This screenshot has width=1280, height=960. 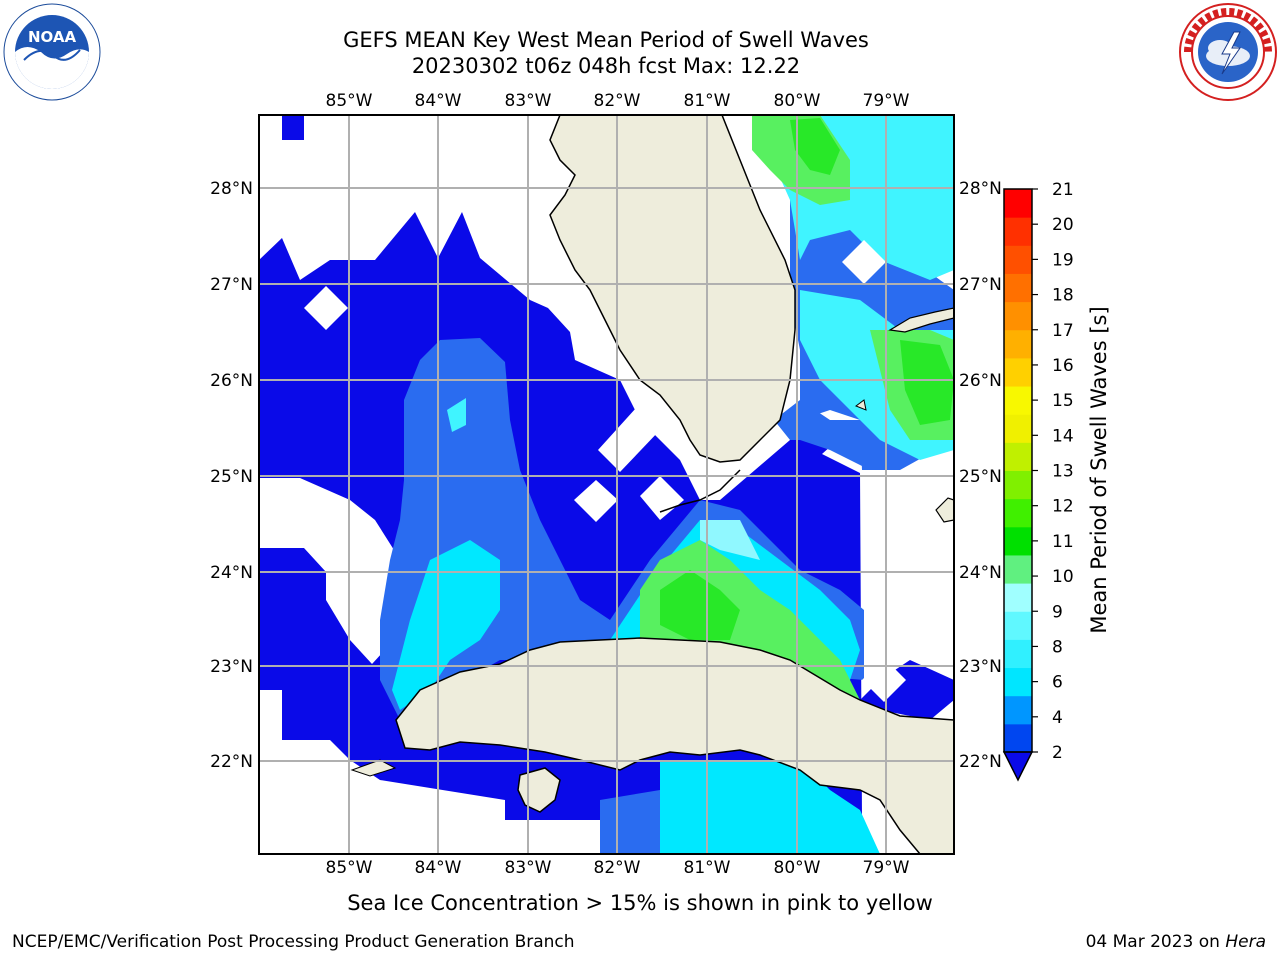 What do you see at coordinates (700, 491) in the screenshot?
I see `florida-keys` at bounding box center [700, 491].